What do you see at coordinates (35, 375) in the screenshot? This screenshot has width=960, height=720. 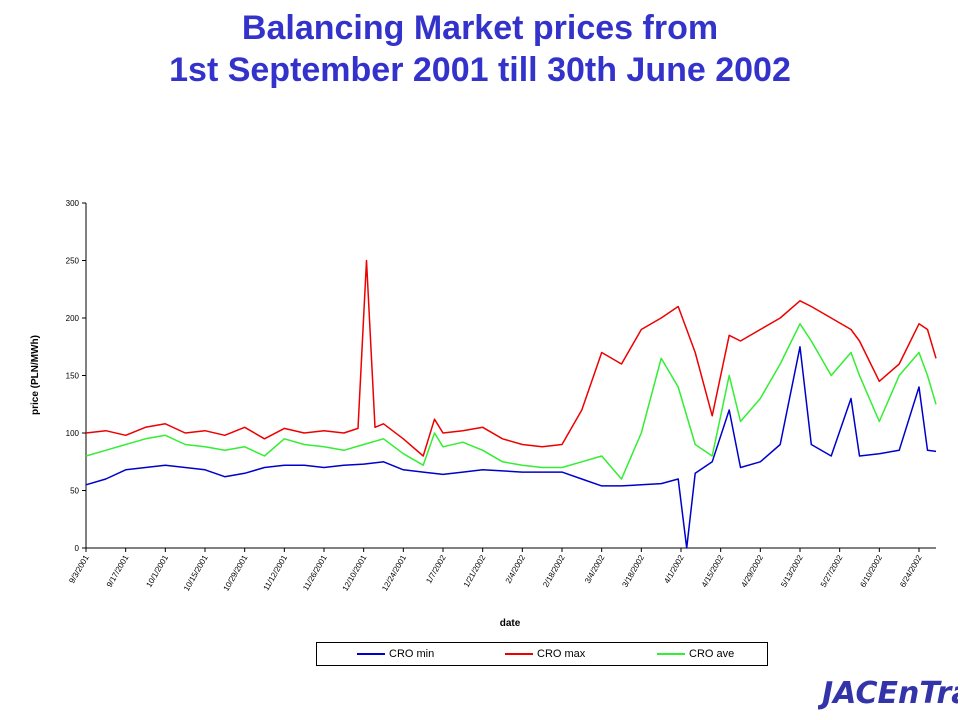 I see `y-axis-label: price (PLN/MWh)` at bounding box center [35, 375].